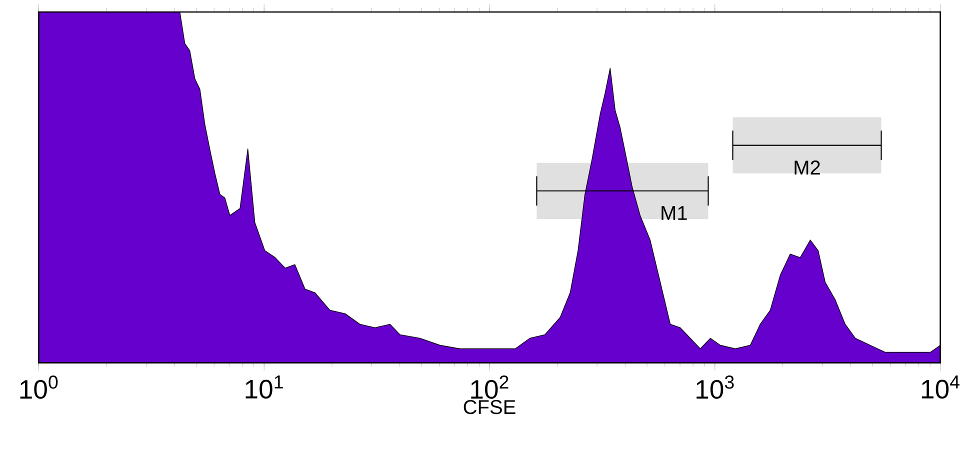 The height and width of the screenshot is (453, 979). What do you see at coordinates (941, 386) in the screenshot?
I see `x-tick-label: 10$^{4}$` at bounding box center [941, 386].